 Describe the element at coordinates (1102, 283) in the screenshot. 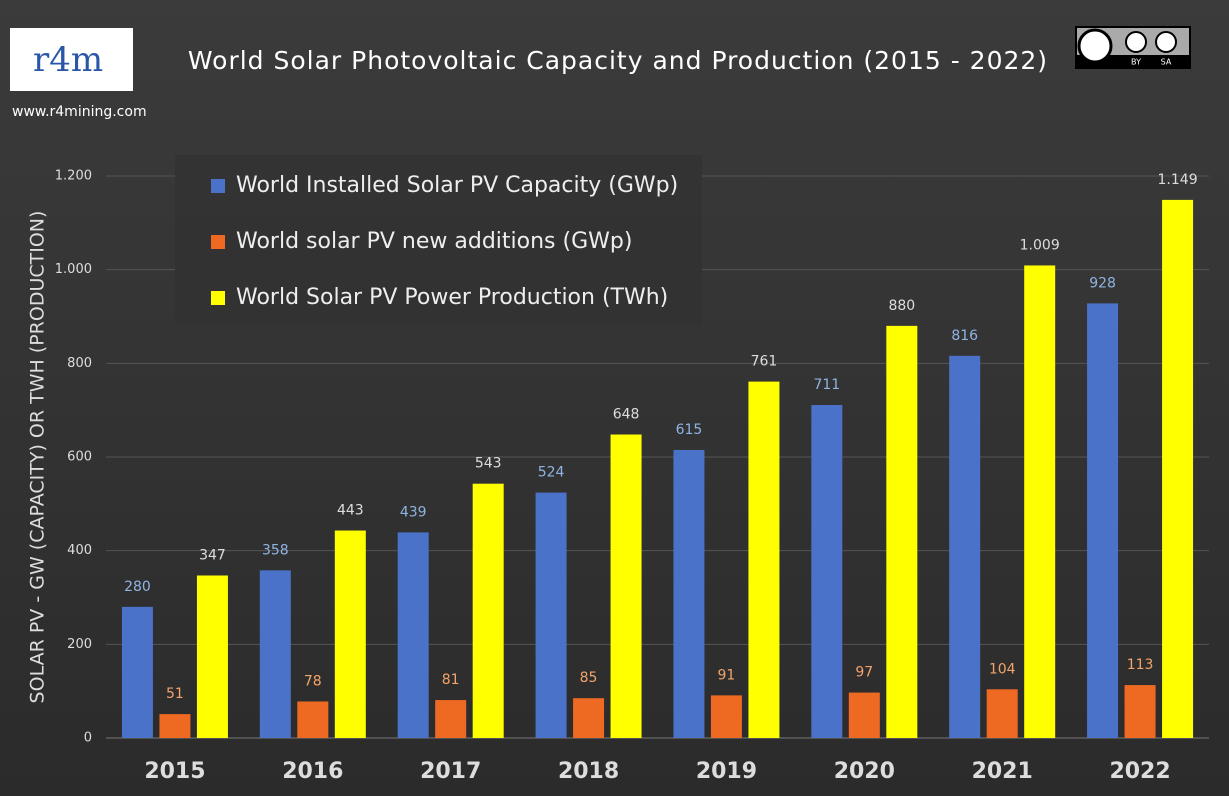

I see `value-label: 928` at that location.